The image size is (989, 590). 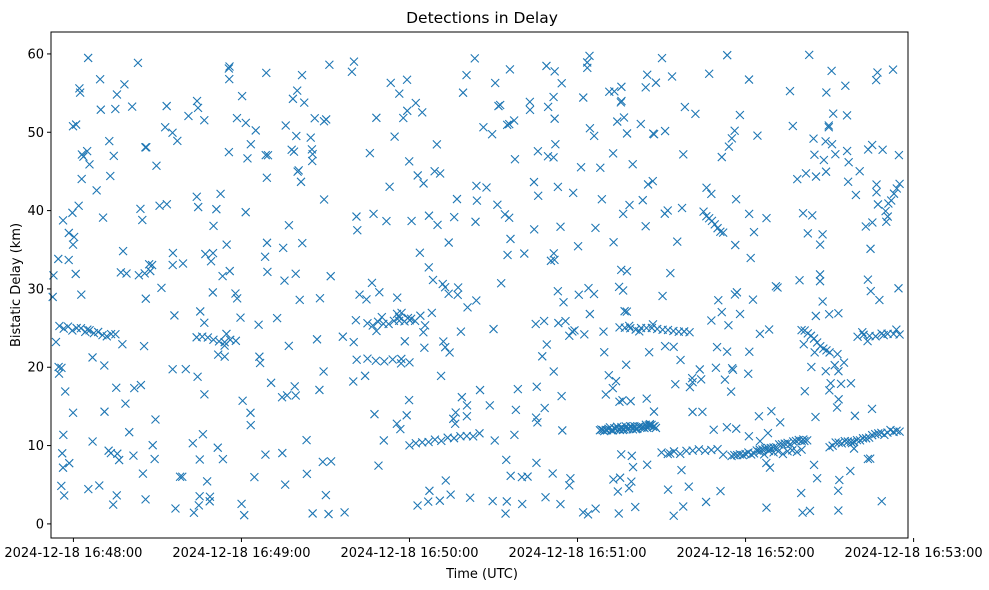 What do you see at coordinates (409, 553) in the screenshot?
I see `x-tick-label: 2024-12-18 16:50:00` at bounding box center [409, 553].